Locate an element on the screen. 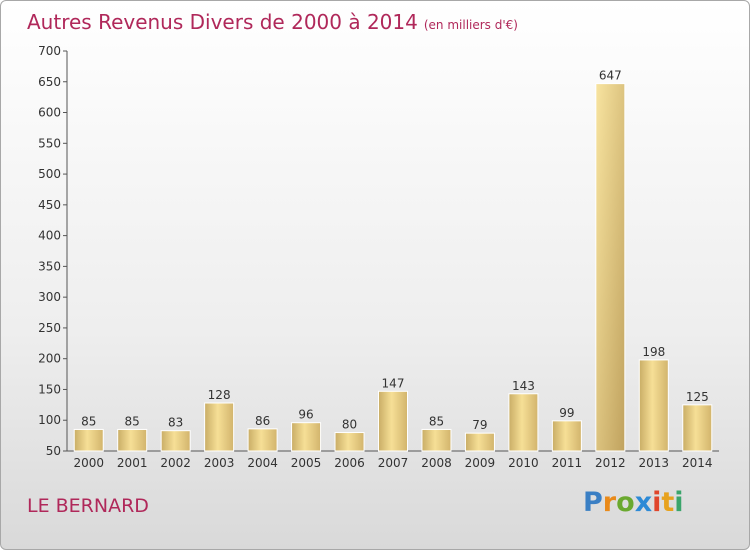 The image size is (750, 550). x-tick-label-2002: 2002 is located at coordinates (175, 463).